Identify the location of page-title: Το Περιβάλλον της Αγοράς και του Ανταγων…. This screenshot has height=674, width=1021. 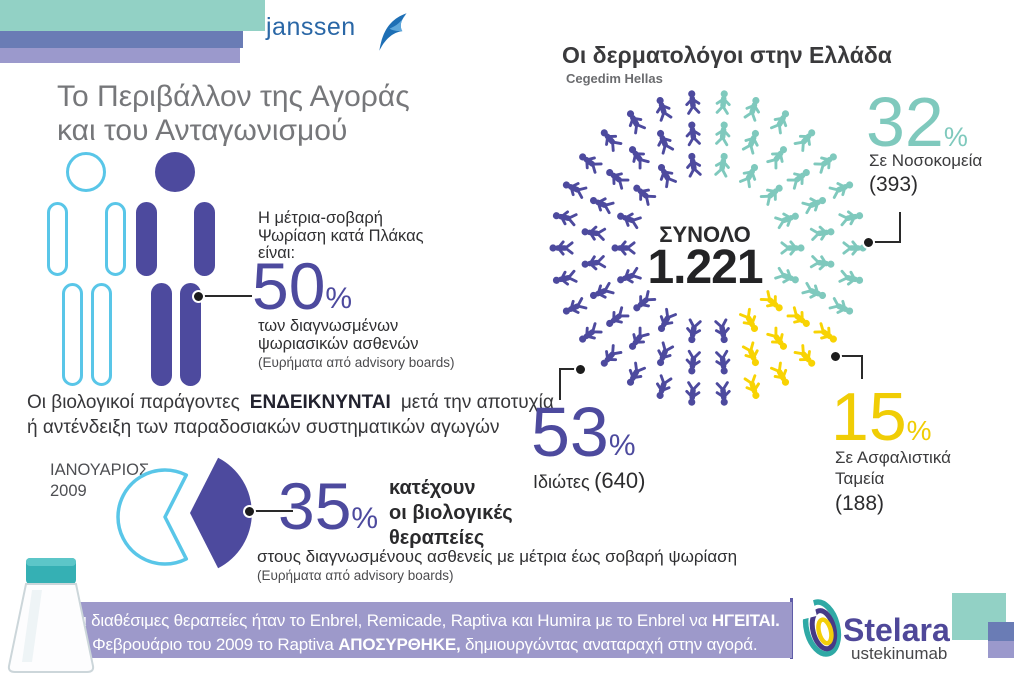
(233, 114).